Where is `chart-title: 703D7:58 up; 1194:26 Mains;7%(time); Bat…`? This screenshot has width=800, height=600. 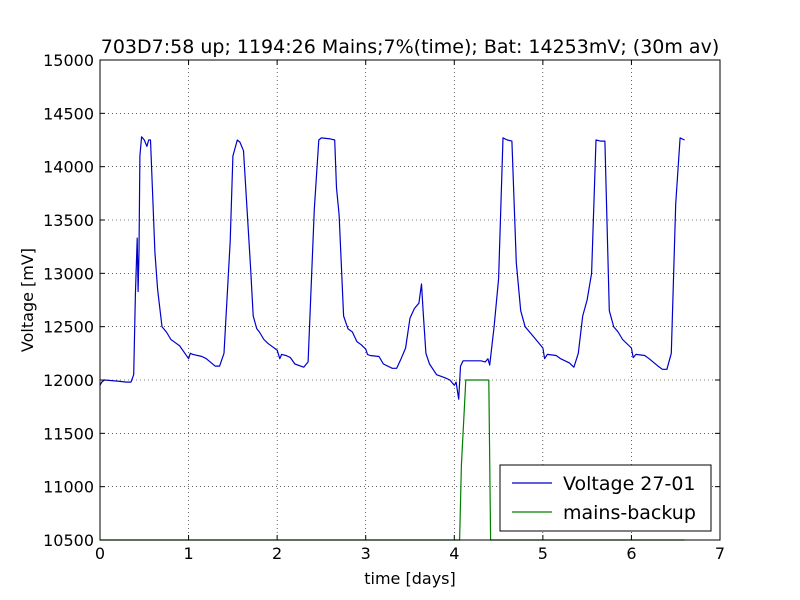 chart-title: 703D7:58 up; 1194:26 Mains;7%(time); Bat… is located at coordinates (410, 47).